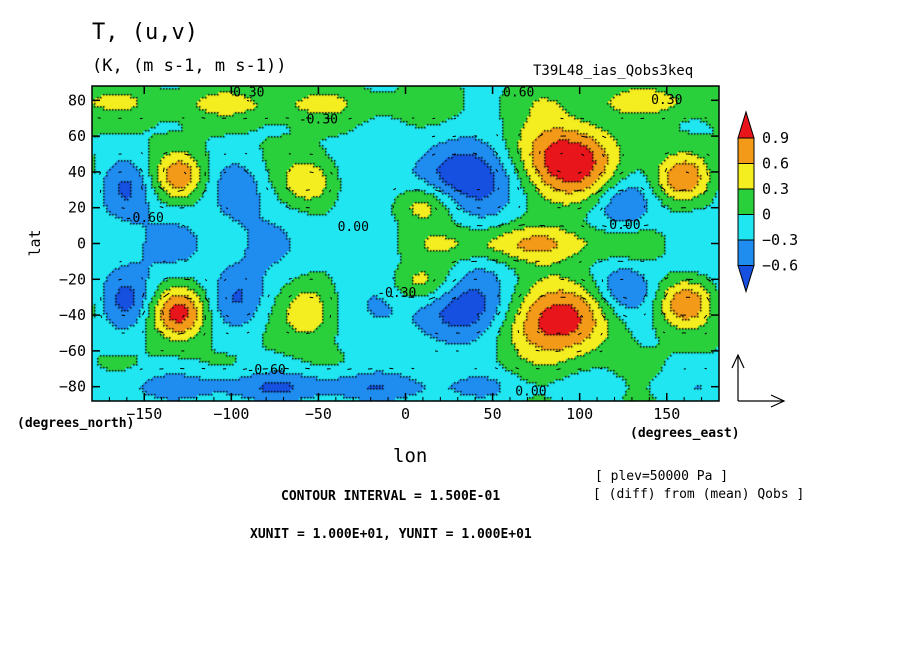  I want to click on contour-label: -0.30, so click(396, 293).